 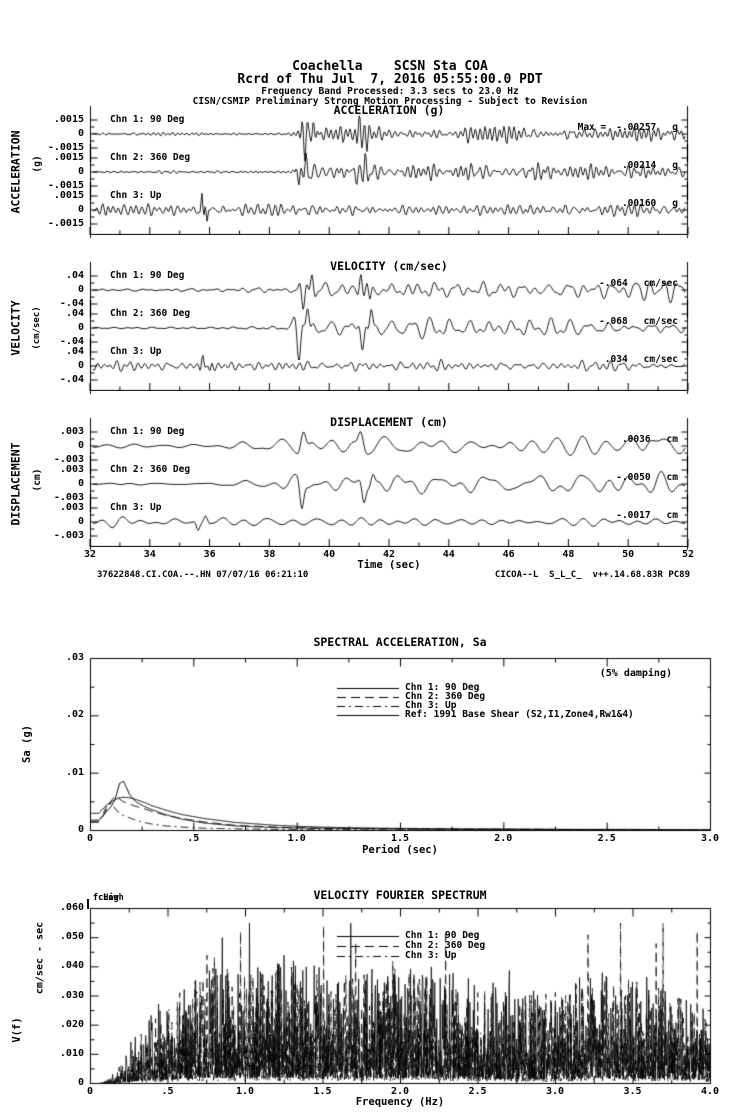 I want to click on xtick-time-5: 42, so click(x=389, y=554).